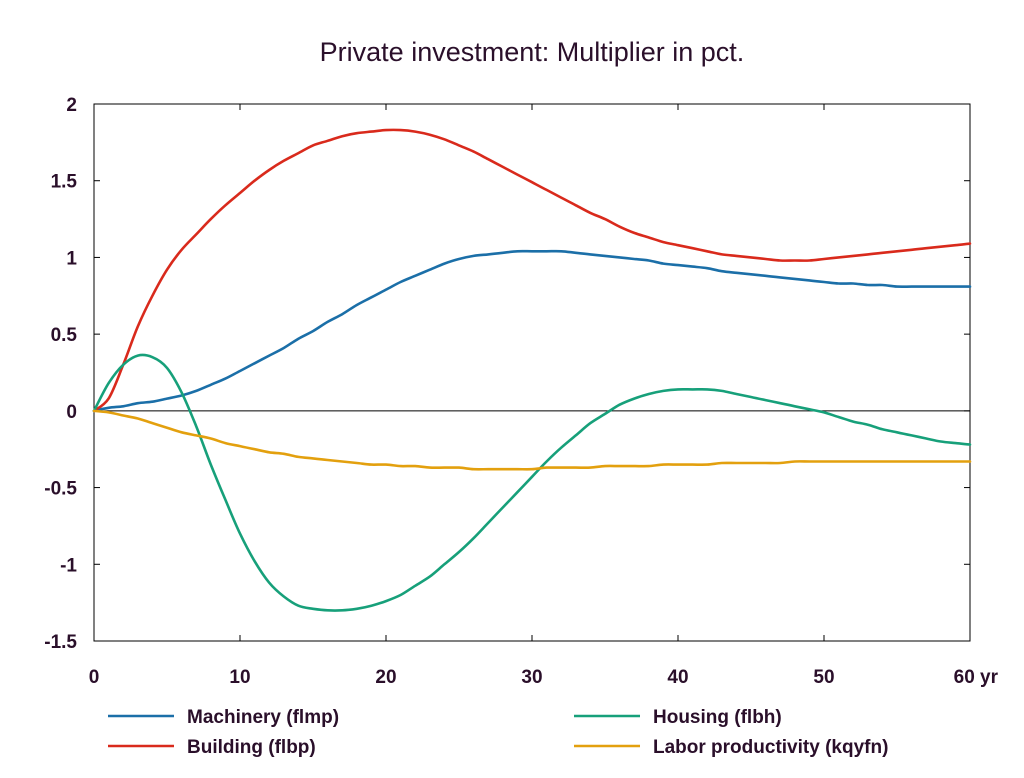  What do you see at coordinates (60, 642) in the screenshot?
I see `y-tick-label: -1.5` at bounding box center [60, 642].